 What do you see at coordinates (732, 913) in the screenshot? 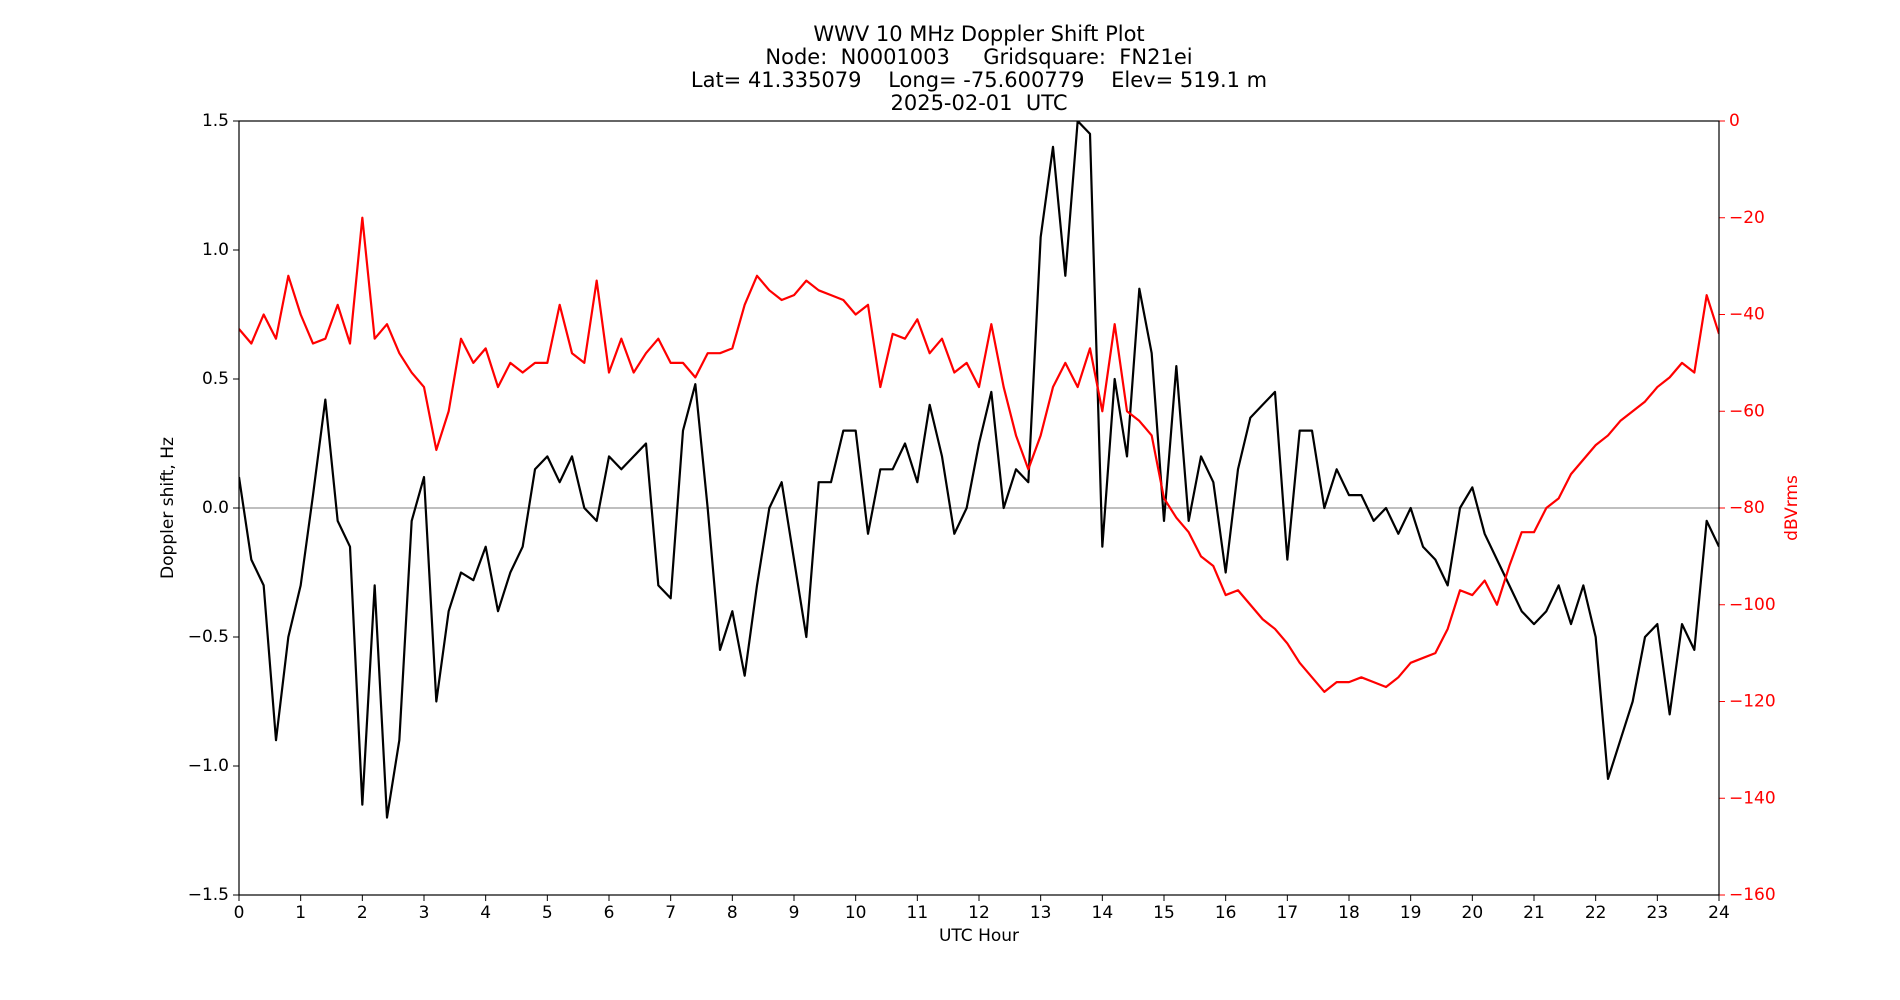
I see `x-tick-label: 8` at bounding box center [732, 913].